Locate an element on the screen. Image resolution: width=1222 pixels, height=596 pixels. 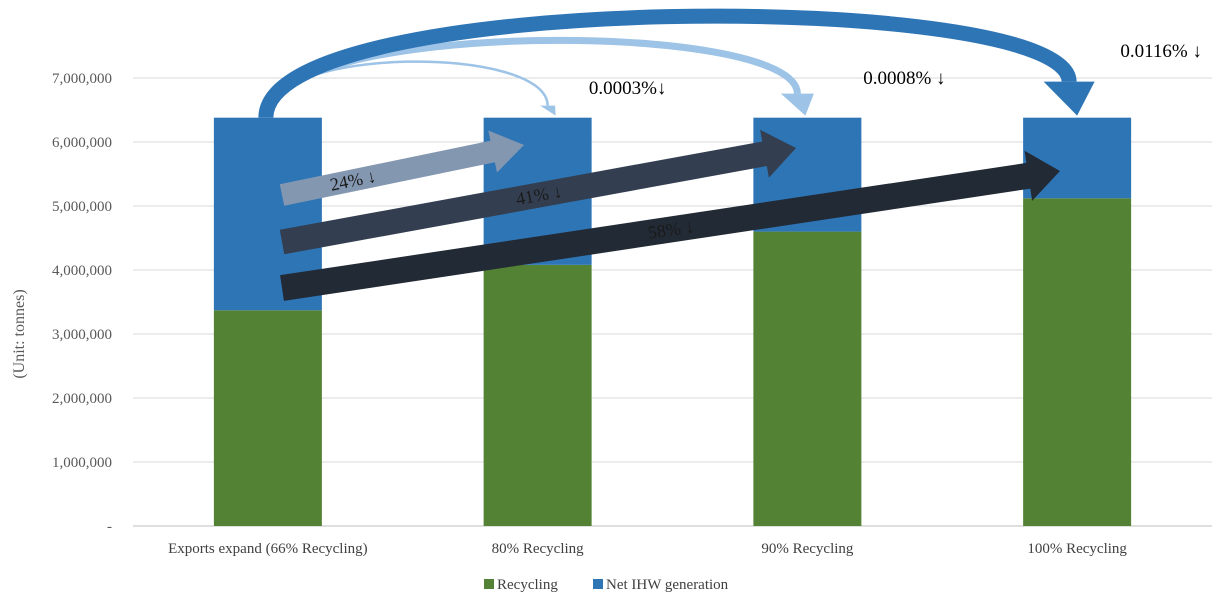
y-tick-label: 3,000,000 is located at coordinates (82, 335).